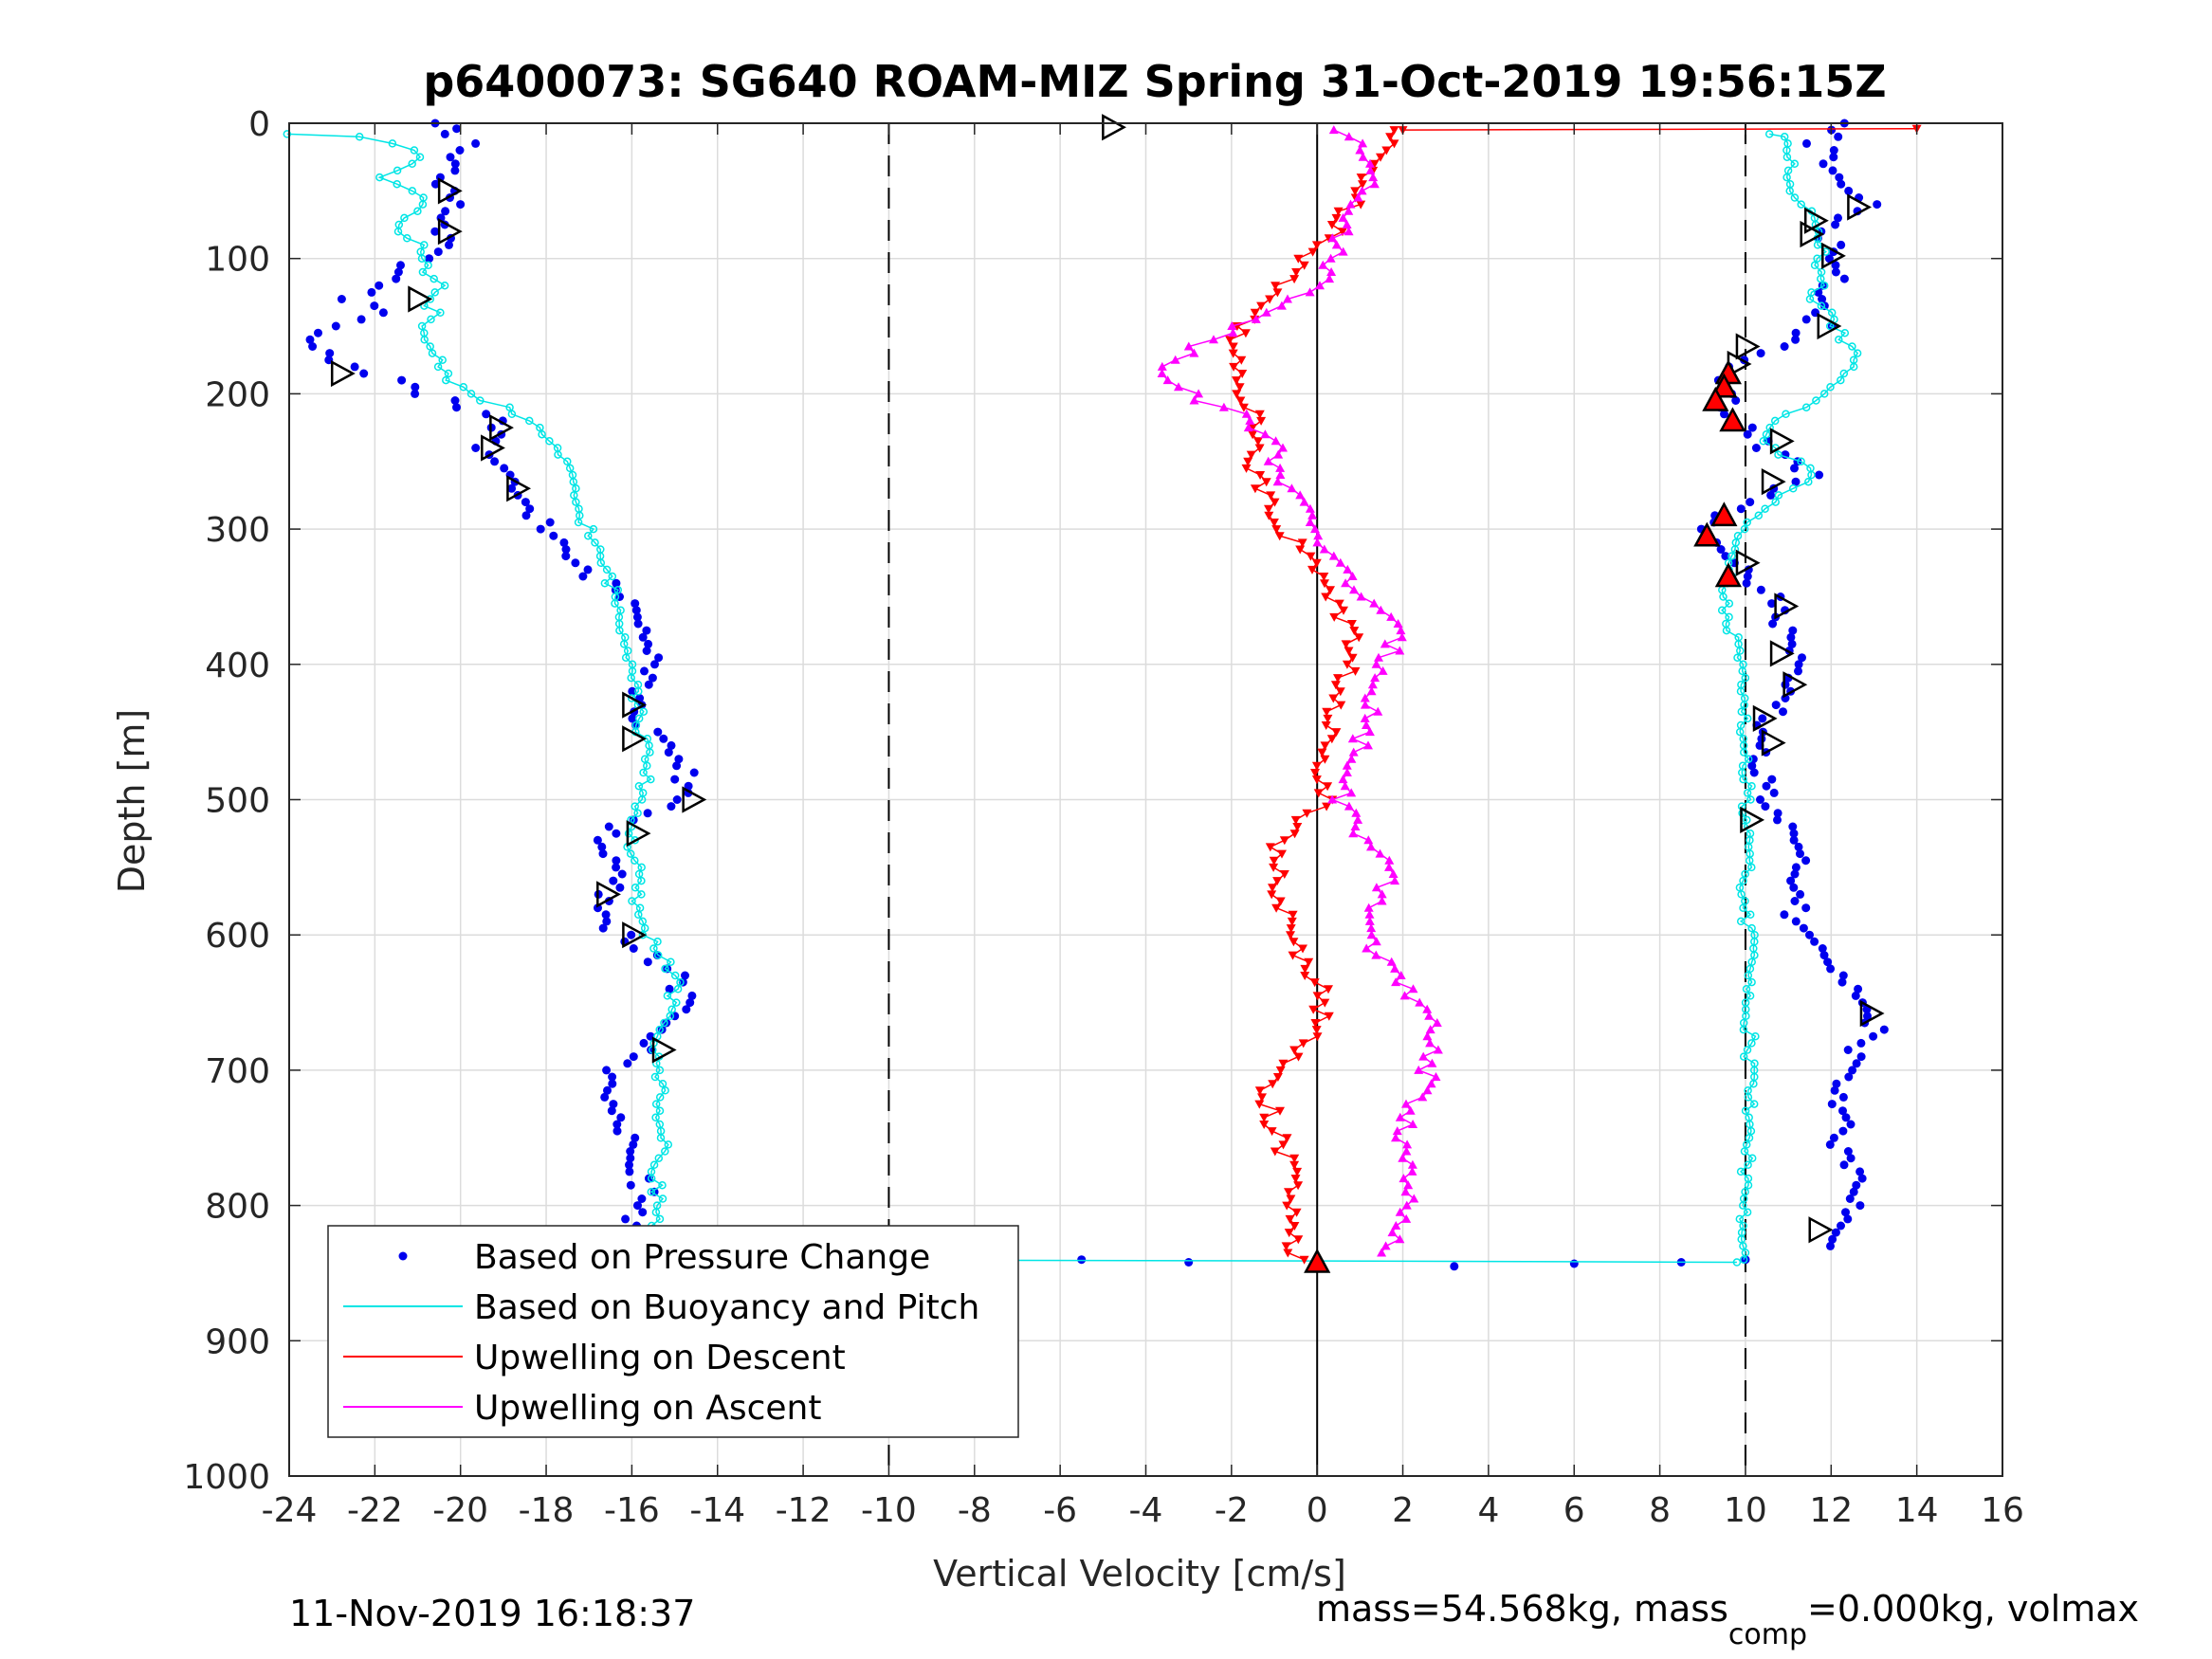 The image size is (2212, 1659). I want to click on footer-mass-rest: =0.000kg, volmax, so click(1973, 1609).